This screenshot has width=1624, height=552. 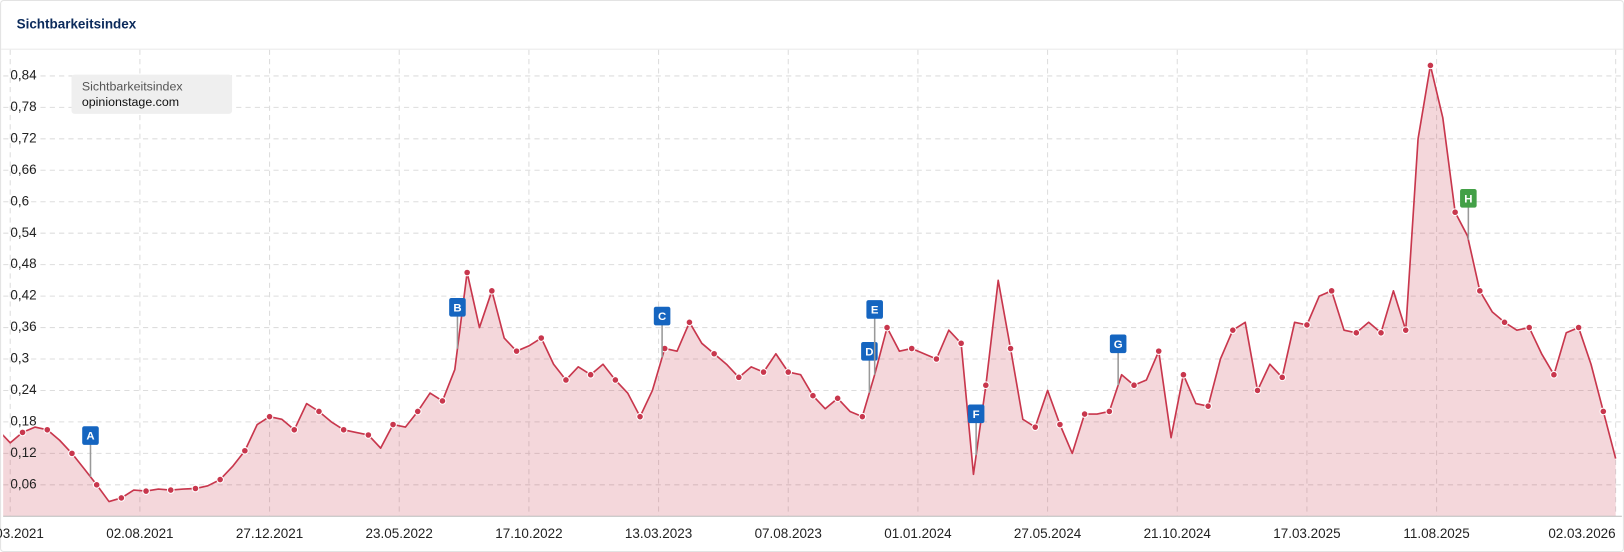 I want to click on legend-box, so click(x=152, y=94).